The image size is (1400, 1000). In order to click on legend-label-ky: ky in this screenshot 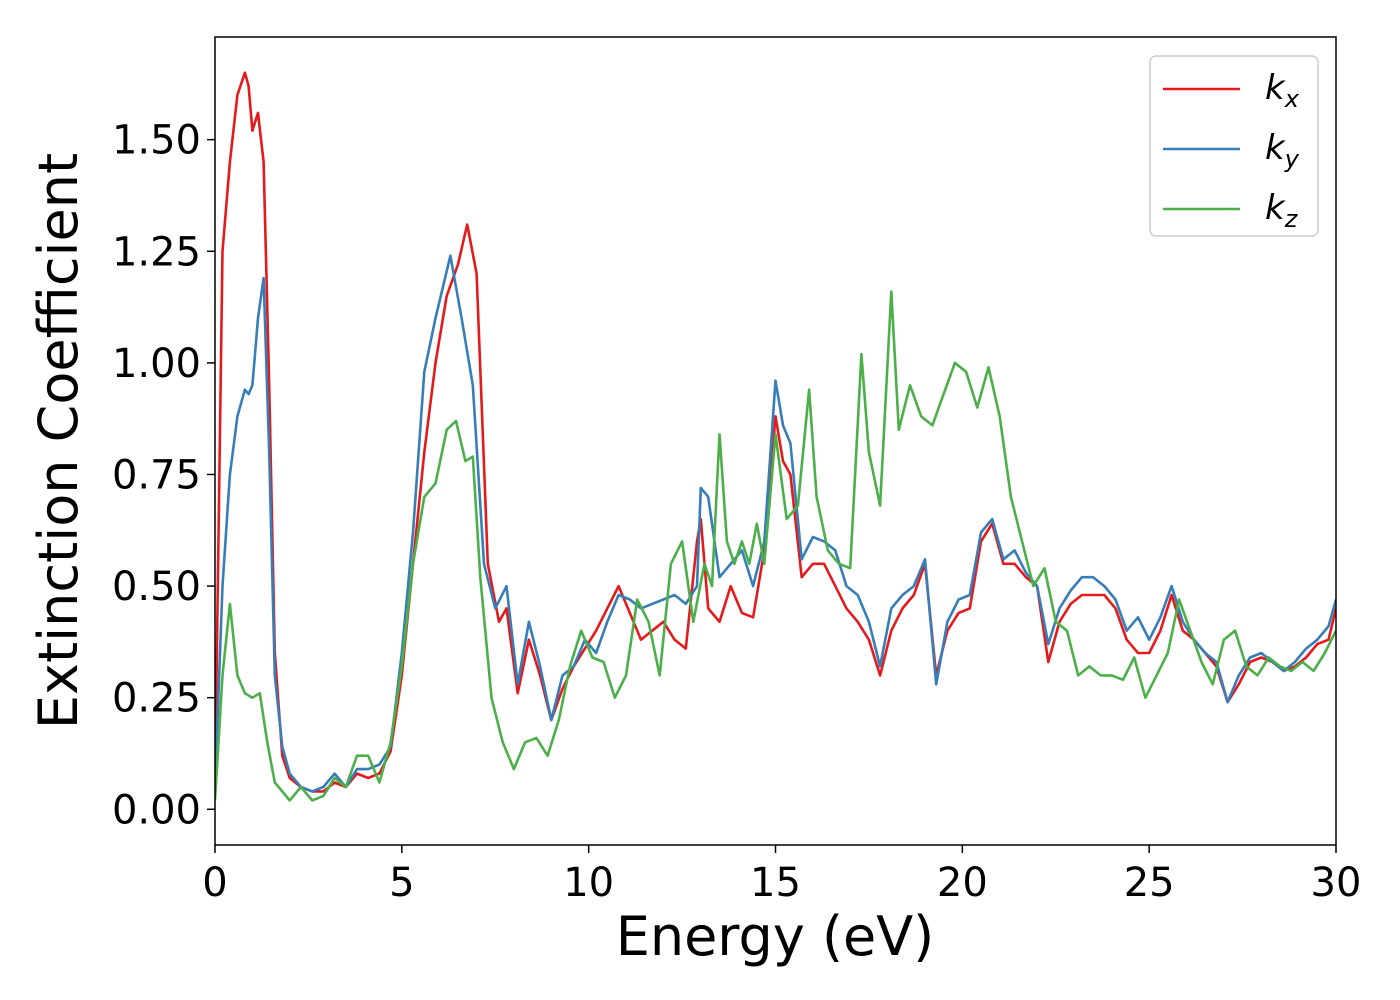, I will do `click(1282, 150)`.